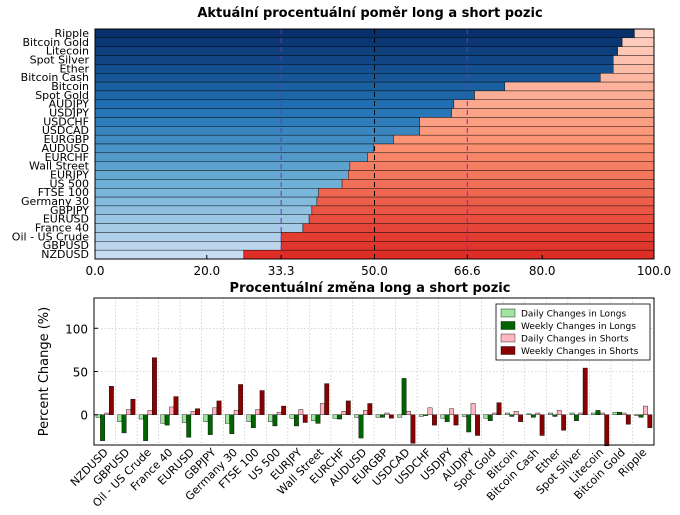 The height and width of the screenshot is (515, 680). Describe the element at coordinates (193, 413) in the screenshot. I see `bar-daily-changes-in-shorts-eurusd` at that location.